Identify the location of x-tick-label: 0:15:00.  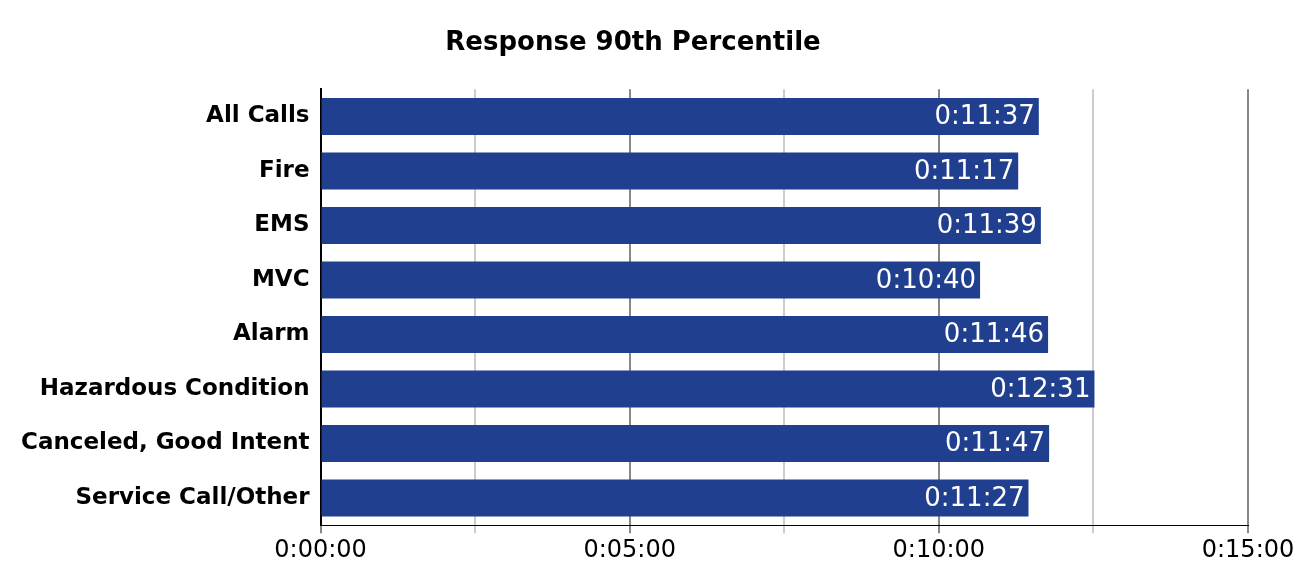
(1248, 548).